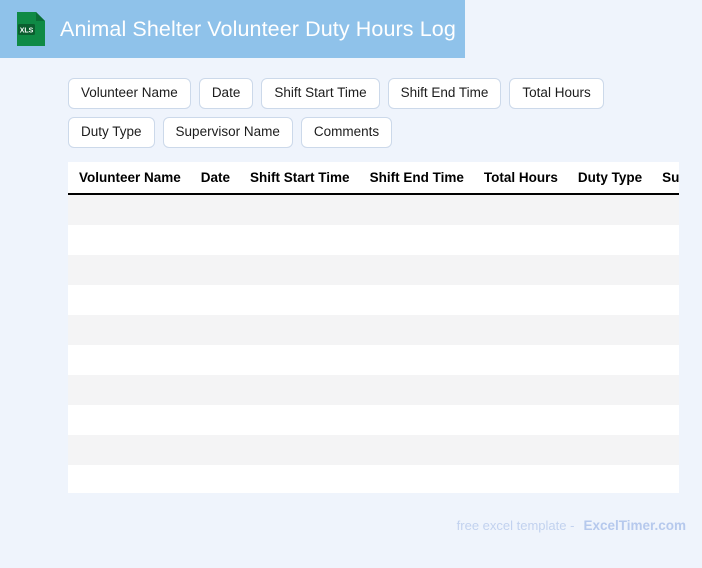  What do you see at coordinates (300, 178) in the screenshot?
I see `column-header-shift-start-time: Shift Start Time` at bounding box center [300, 178].